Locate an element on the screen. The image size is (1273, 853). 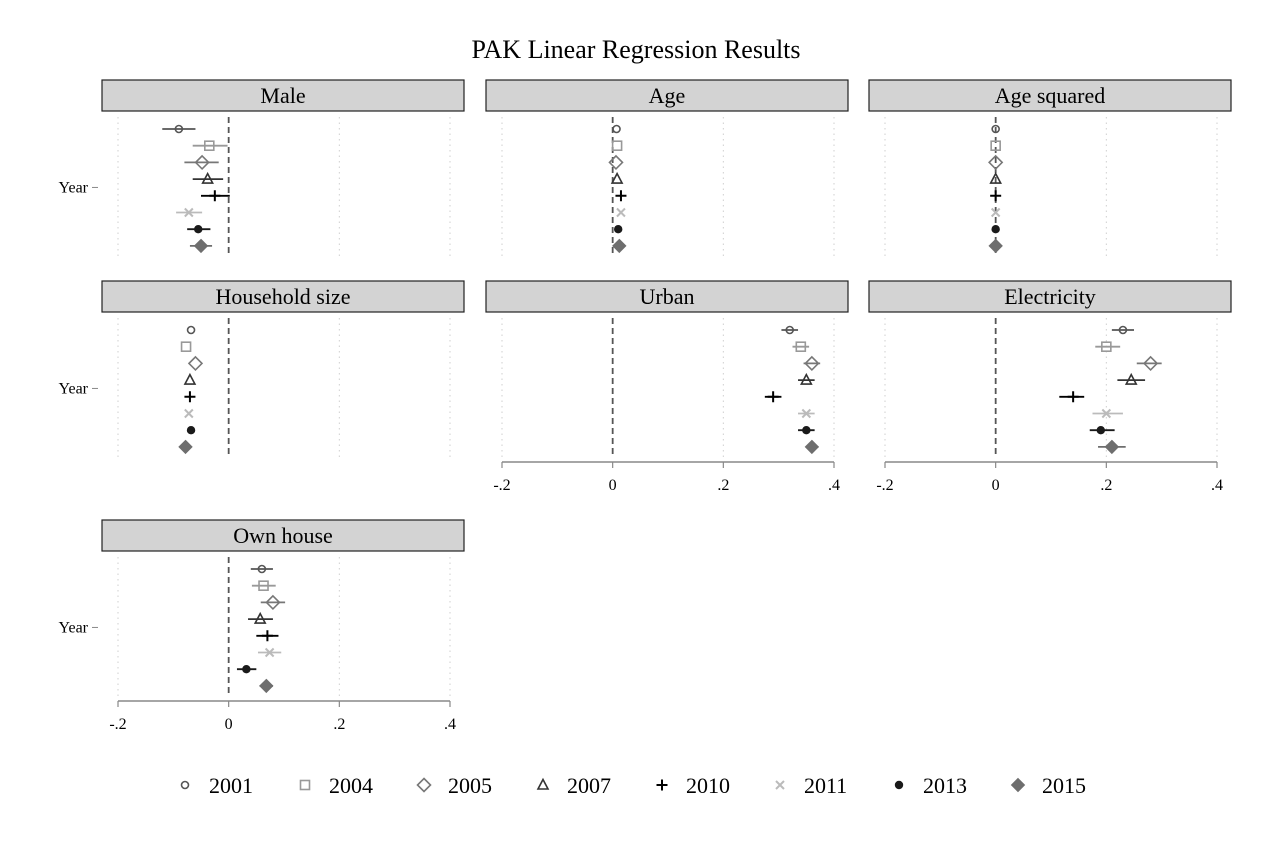
panel-title: Own house is located at coordinates (283, 535).